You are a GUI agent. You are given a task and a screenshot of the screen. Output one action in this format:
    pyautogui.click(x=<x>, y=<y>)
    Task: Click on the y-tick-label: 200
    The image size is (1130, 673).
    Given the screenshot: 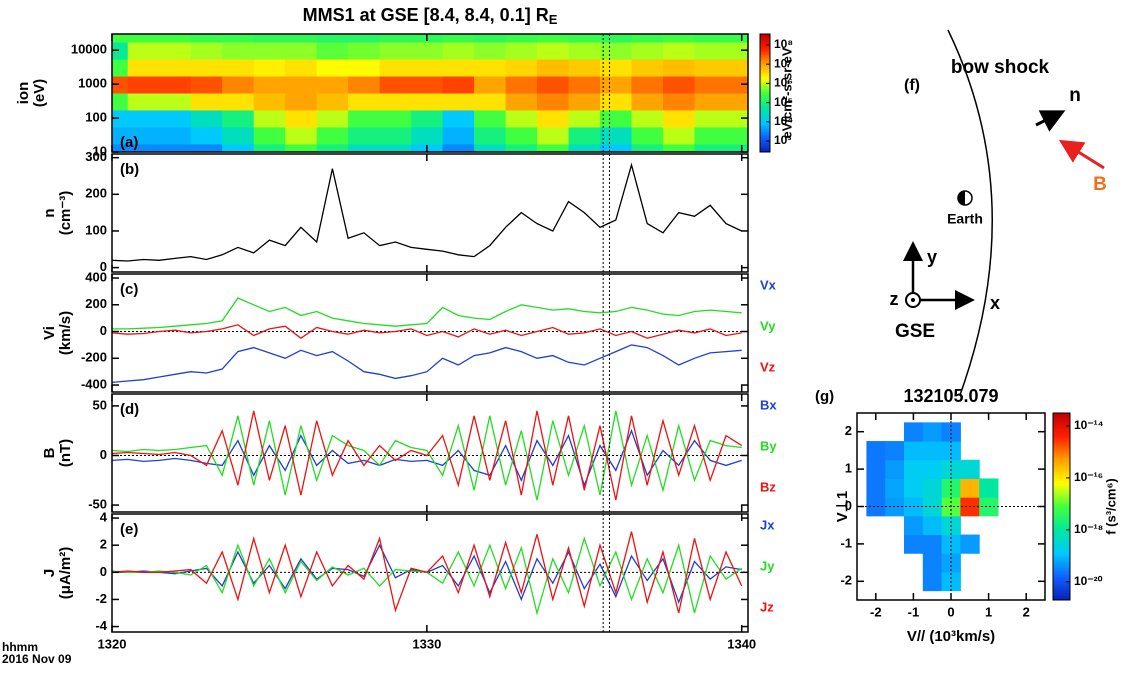 What is the action you would take?
    pyautogui.click(x=96, y=303)
    